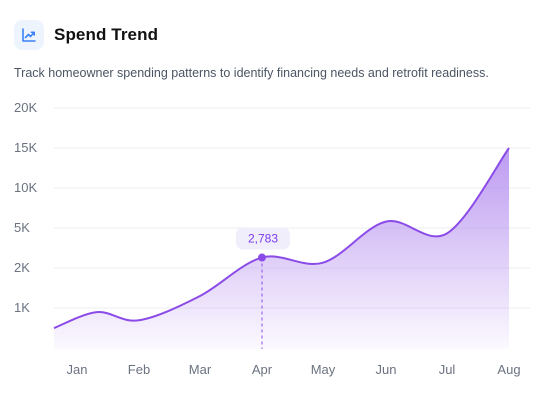  I want to click on x-tick-label: Feb, so click(139, 369).